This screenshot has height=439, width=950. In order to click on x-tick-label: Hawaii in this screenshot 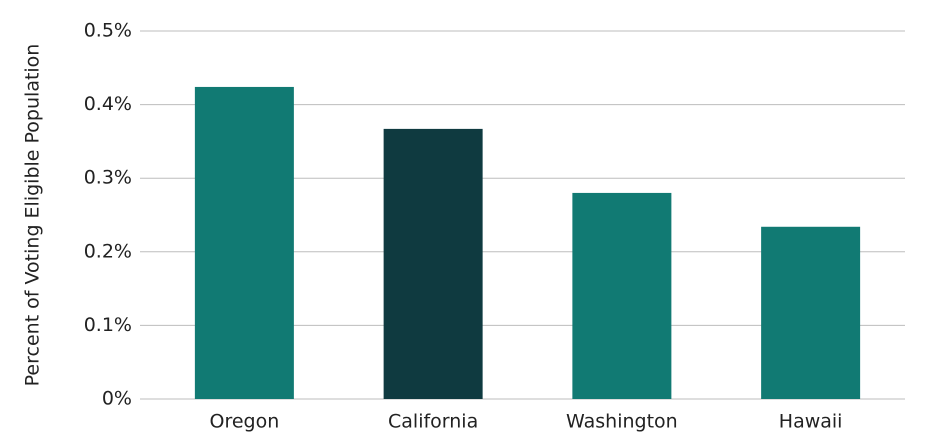, I will do `click(811, 422)`.